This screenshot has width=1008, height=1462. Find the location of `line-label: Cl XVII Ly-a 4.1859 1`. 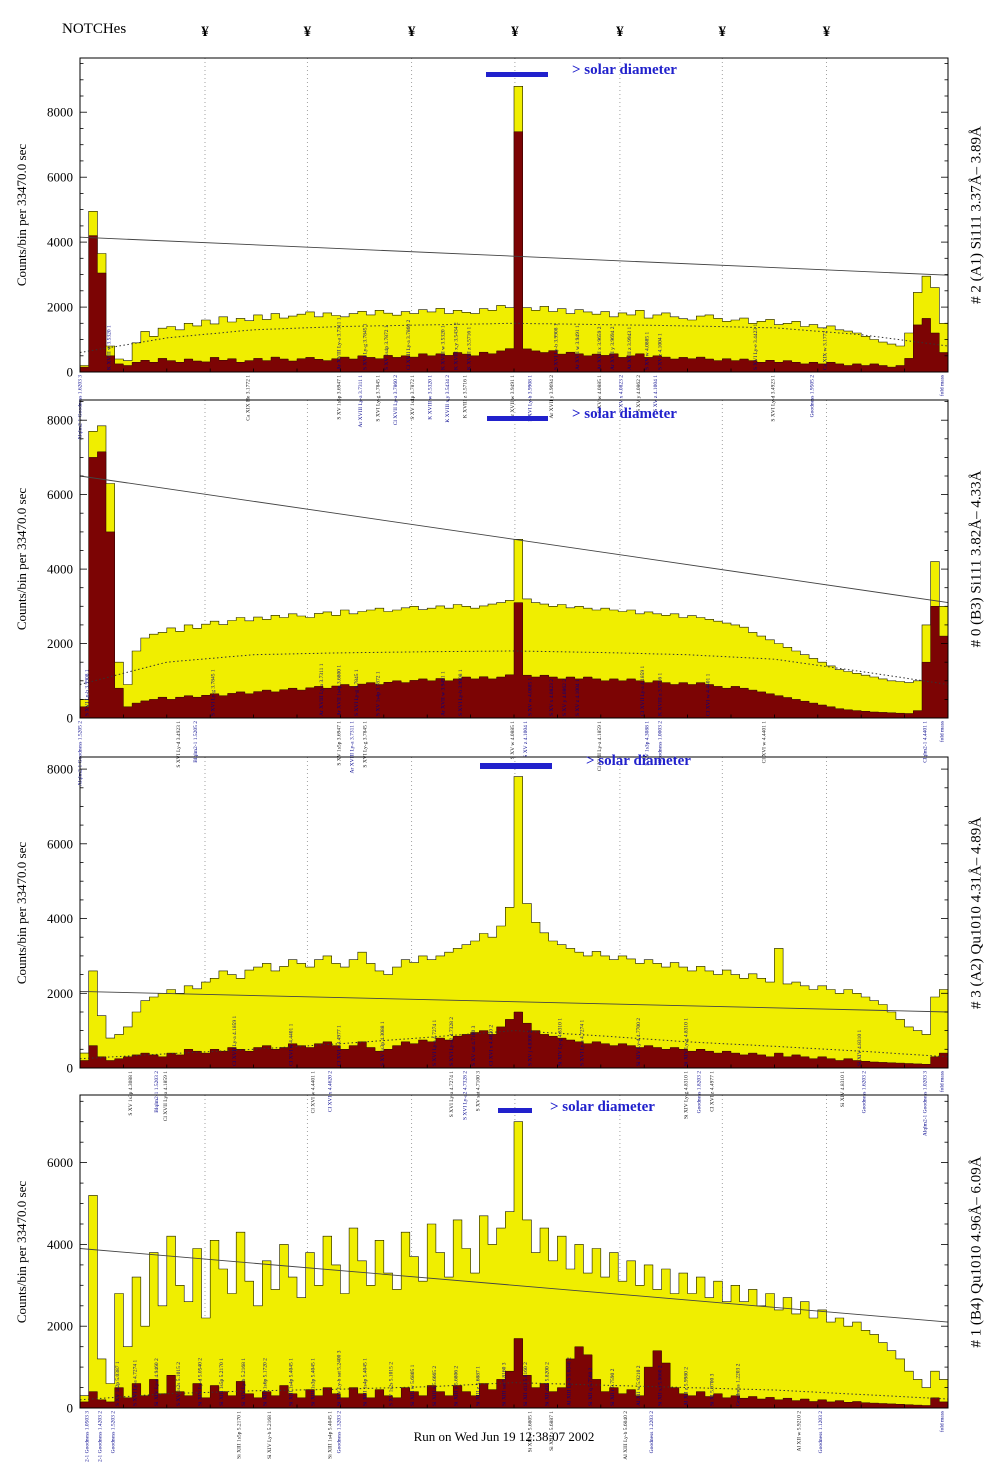

line-label: Cl XVII Ly-a 4.1859 1 is located at coordinates (235, 1040).